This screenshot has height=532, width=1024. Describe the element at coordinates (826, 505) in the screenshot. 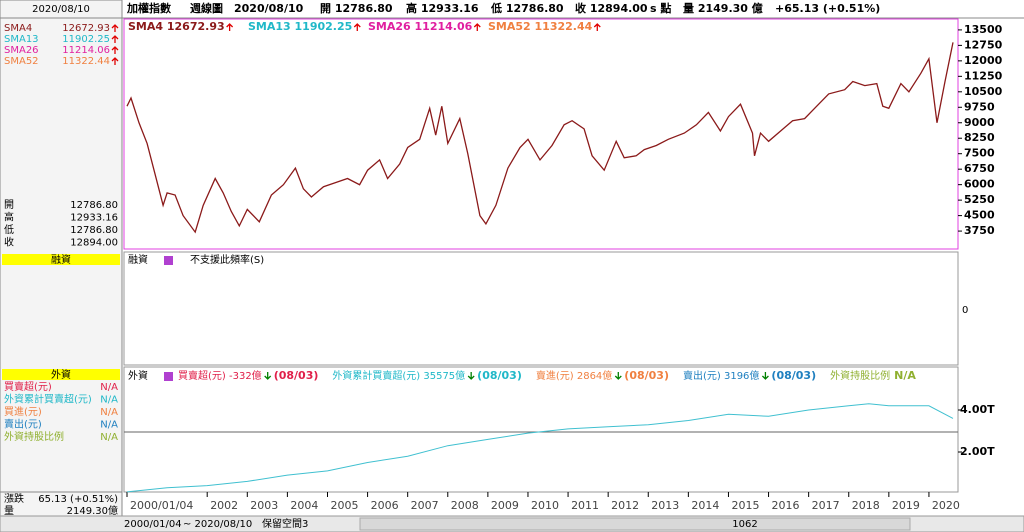

I see `x-tick-label: 2017` at that location.